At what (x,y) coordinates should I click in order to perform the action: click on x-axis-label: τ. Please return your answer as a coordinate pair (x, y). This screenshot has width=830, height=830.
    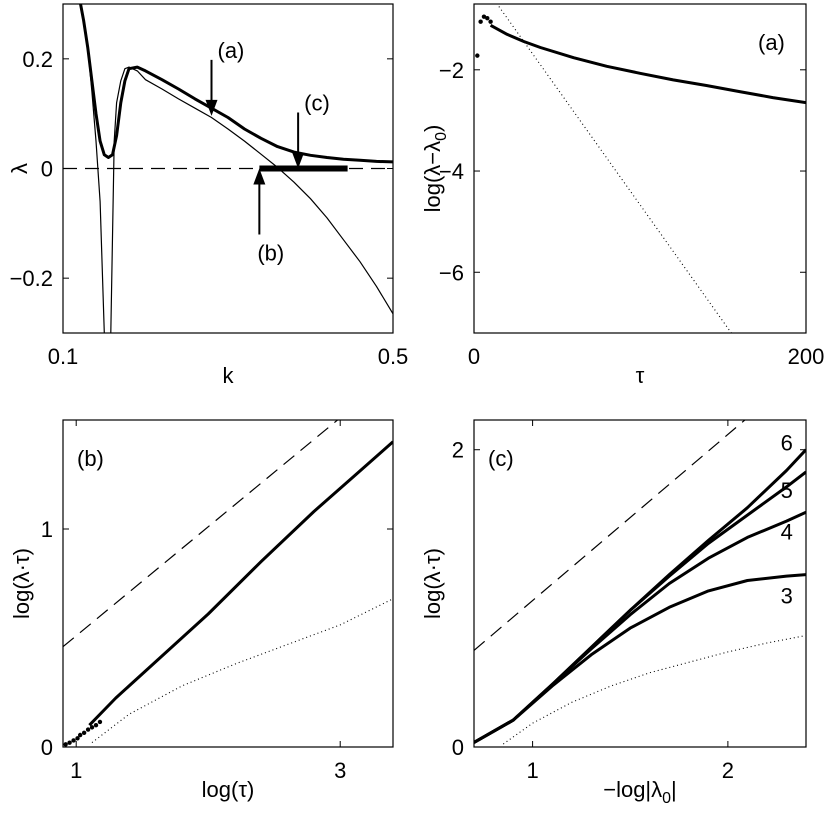
    Looking at the image, I should click on (640, 375).